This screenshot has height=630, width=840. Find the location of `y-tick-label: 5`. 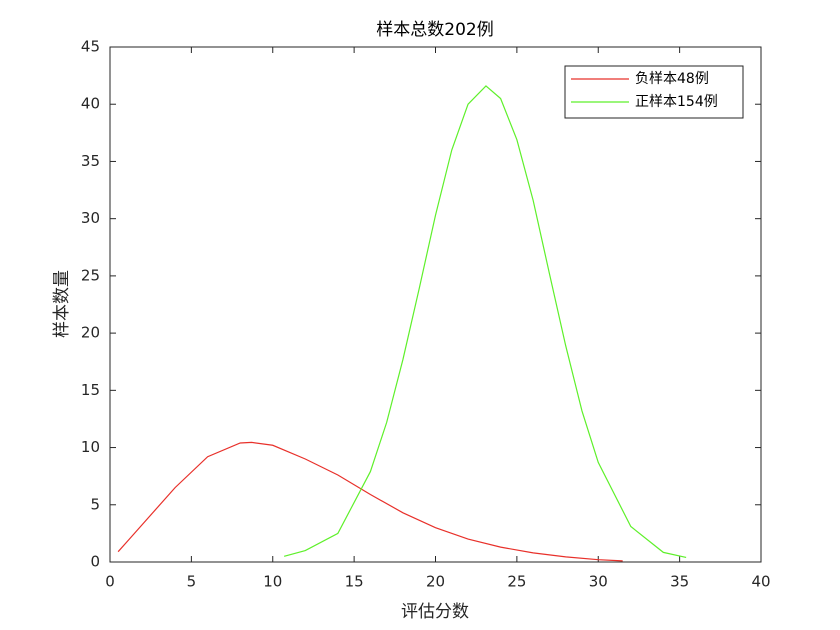

y-tick-label: 5 is located at coordinates (95, 504).